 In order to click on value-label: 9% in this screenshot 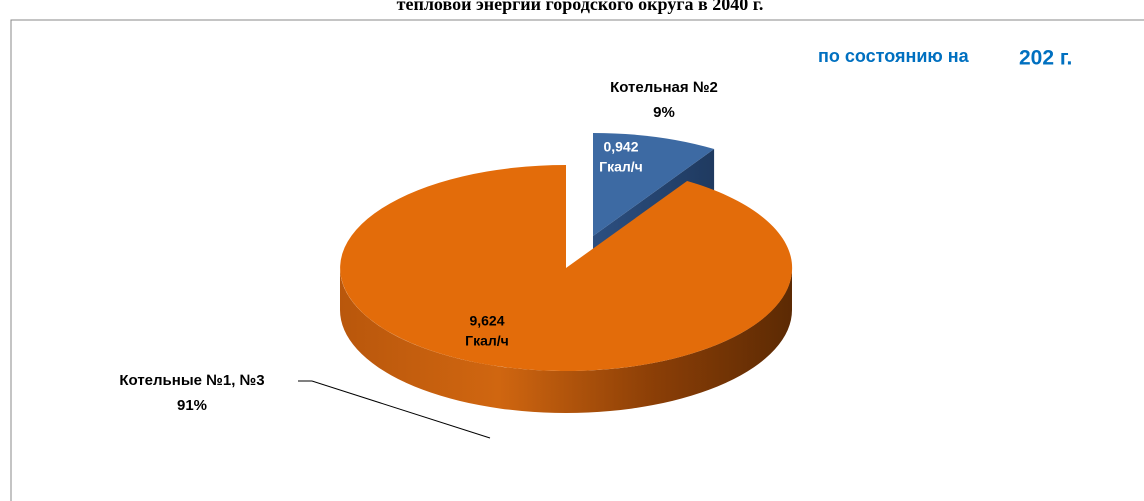, I will do `click(664, 112)`.